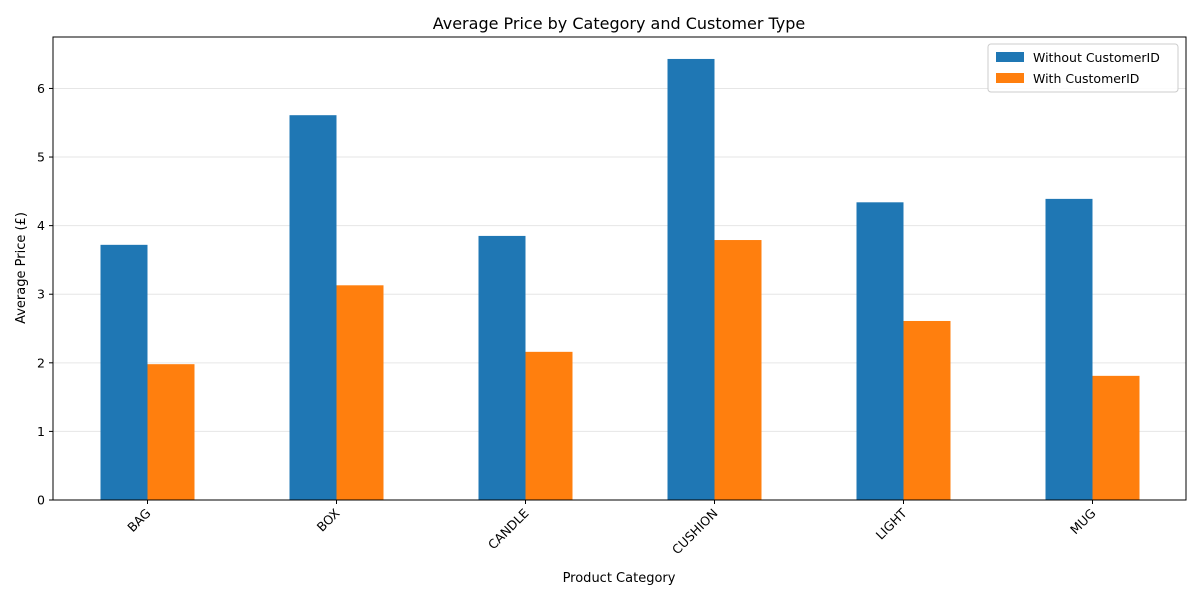  What do you see at coordinates (738, 370) in the screenshot?
I see `bar-cushion-with-customerid` at bounding box center [738, 370].